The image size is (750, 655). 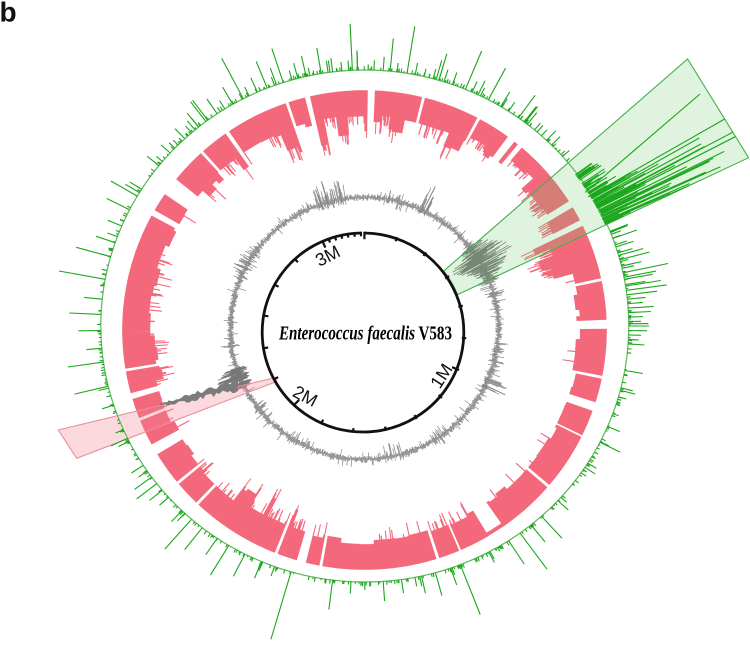 I want to click on svg-text: b, so click(x=8, y=14).